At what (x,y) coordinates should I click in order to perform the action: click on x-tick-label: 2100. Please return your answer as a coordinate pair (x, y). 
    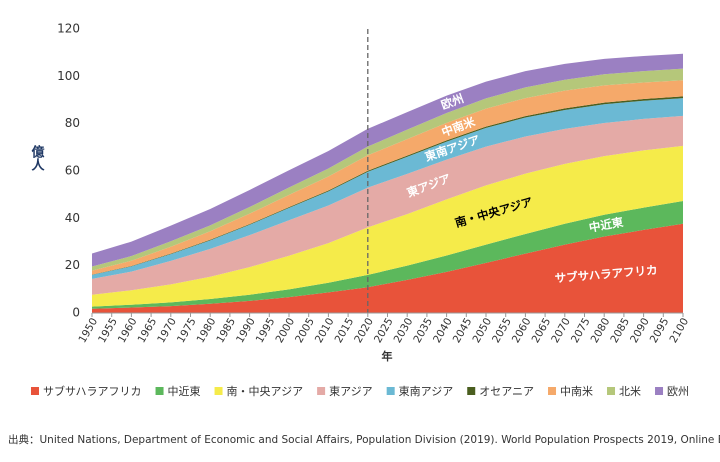
    Looking at the image, I should click on (679, 330).